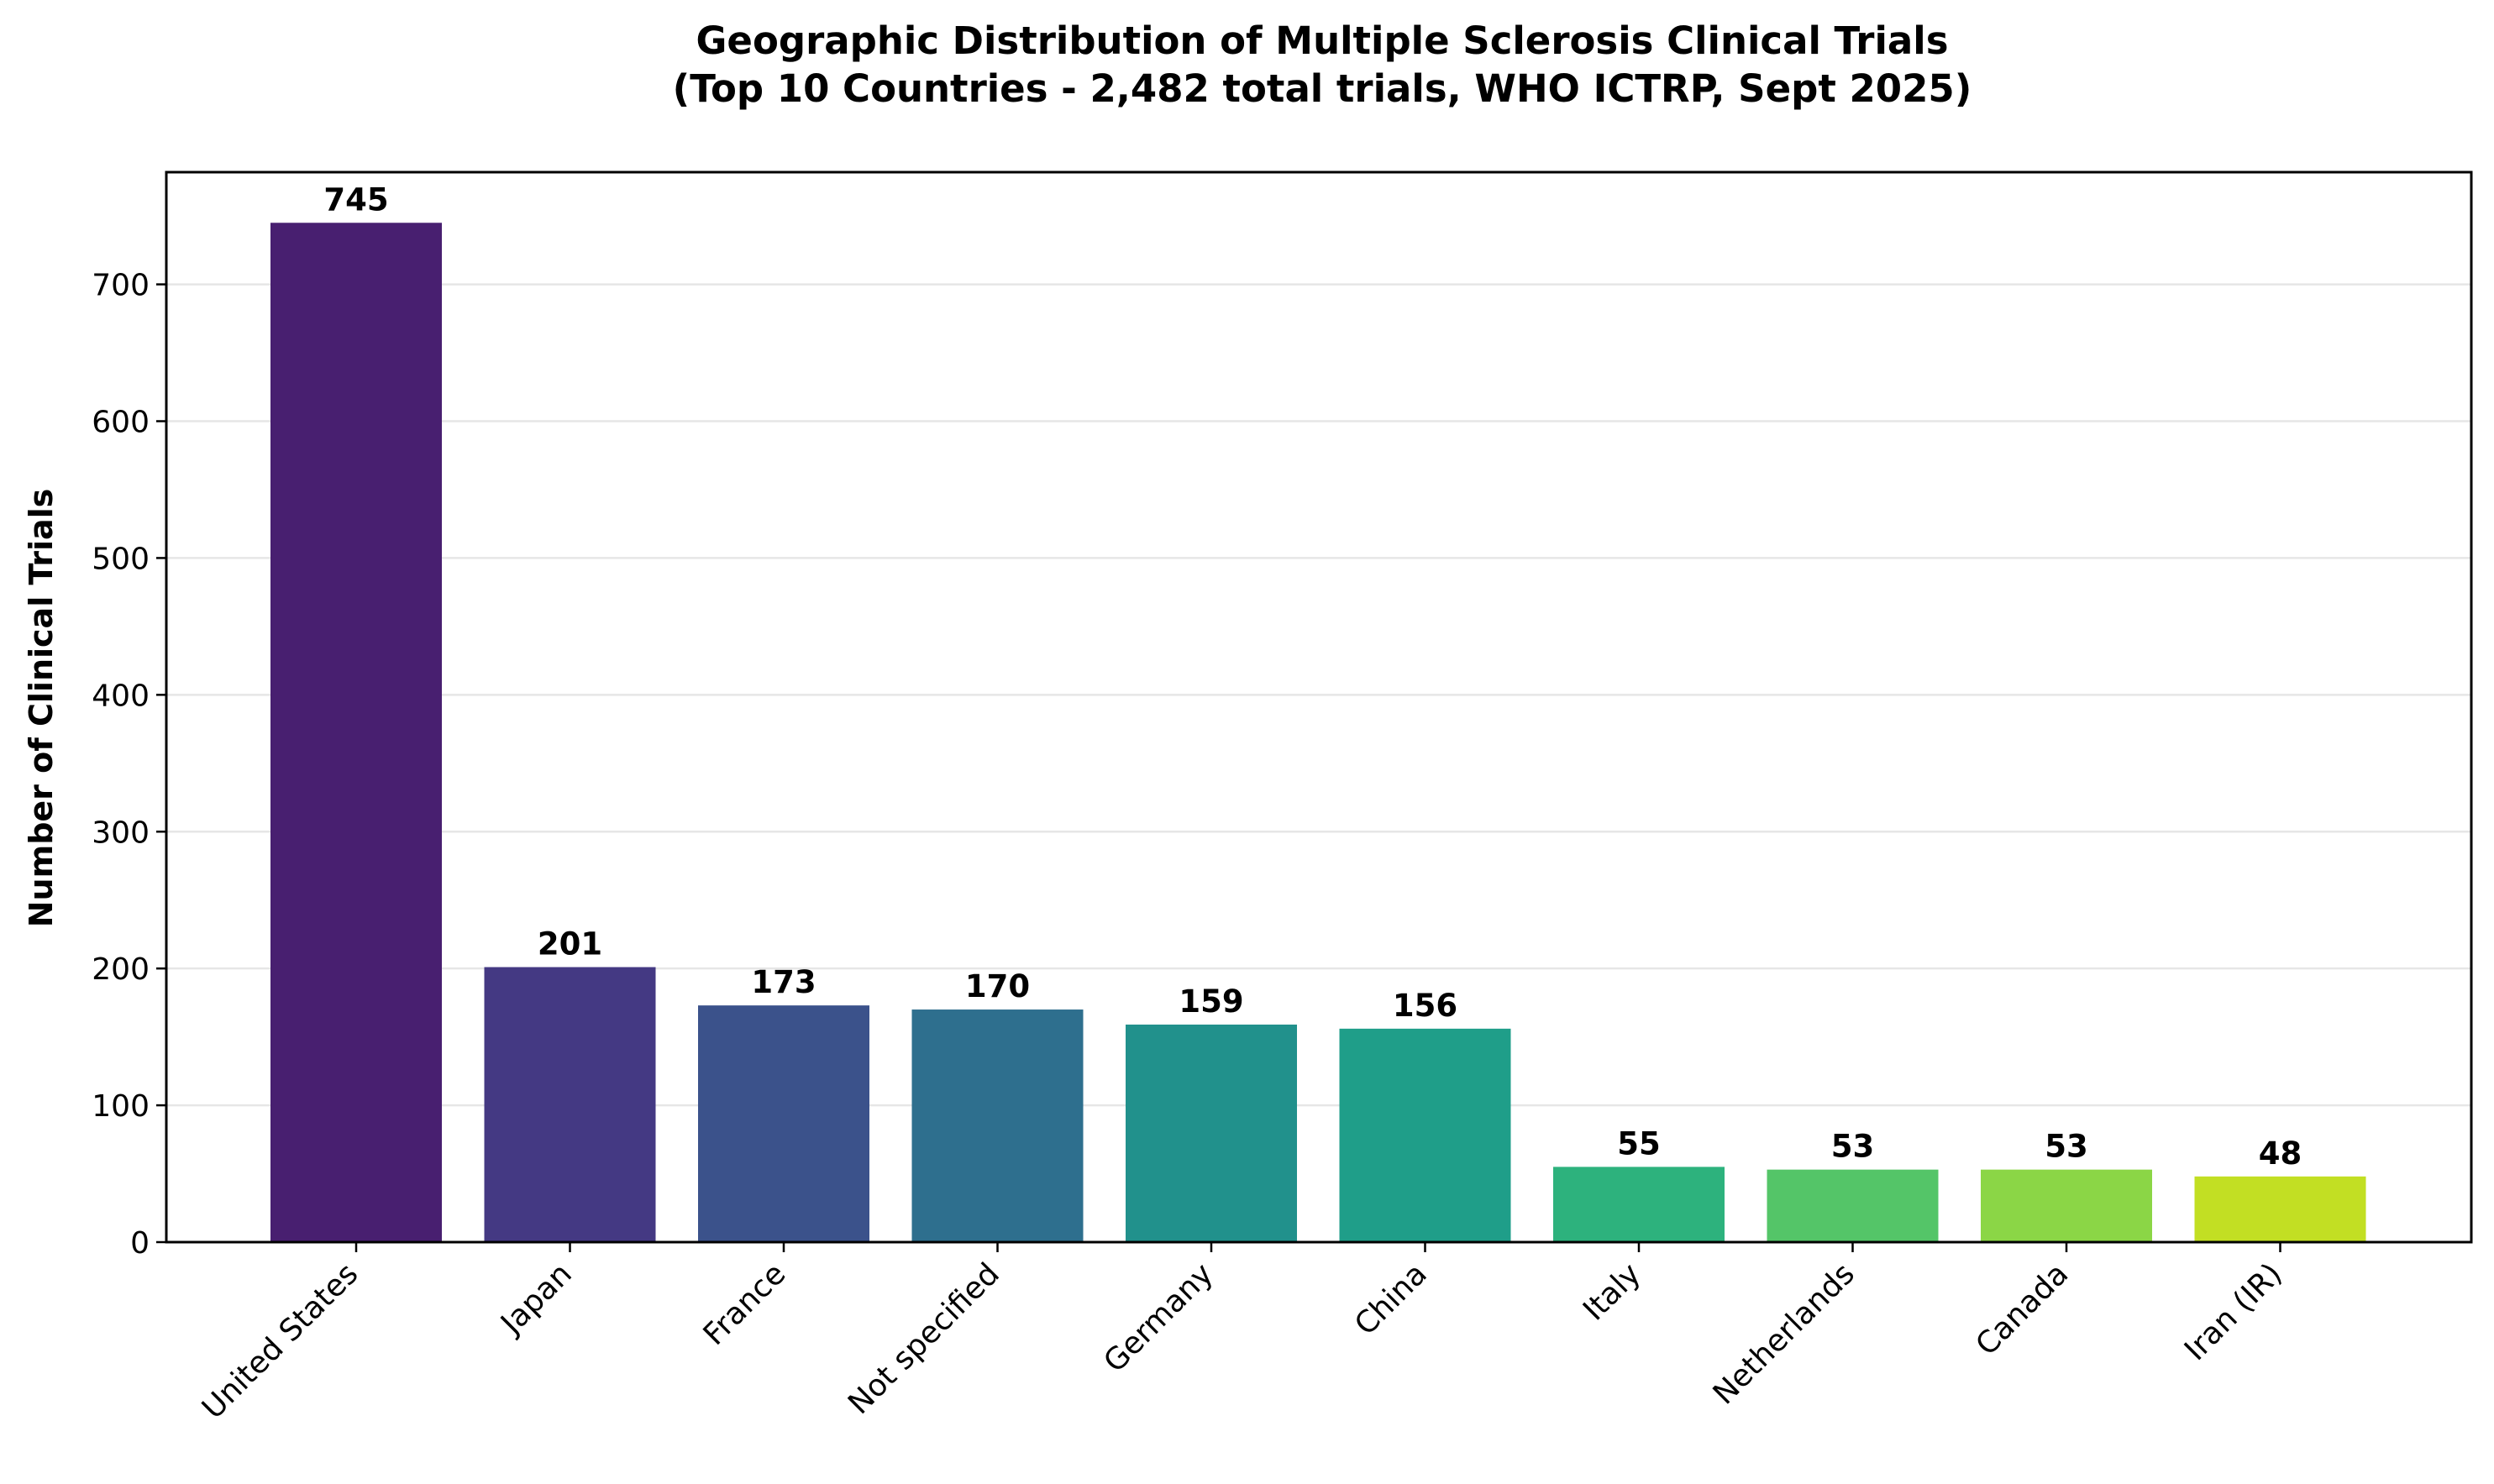  What do you see at coordinates (2280, 1154) in the screenshot?
I see `data-label: 48` at bounding box center [2280, 1154].